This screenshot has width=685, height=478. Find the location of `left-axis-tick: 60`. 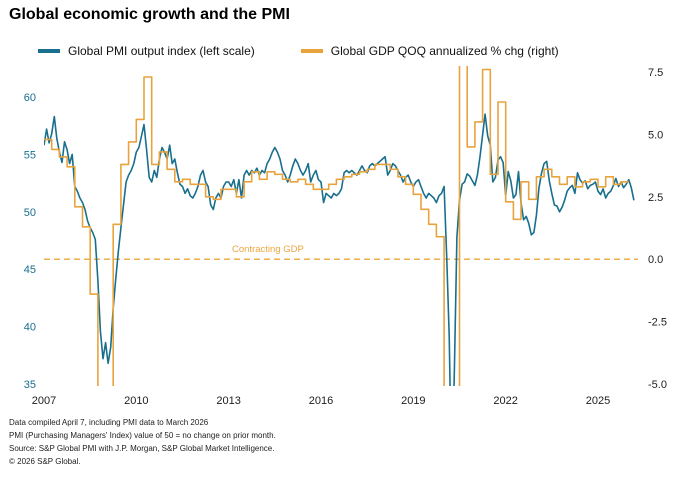

left-axis-tick: 60 is located at coordinates (30, 98).